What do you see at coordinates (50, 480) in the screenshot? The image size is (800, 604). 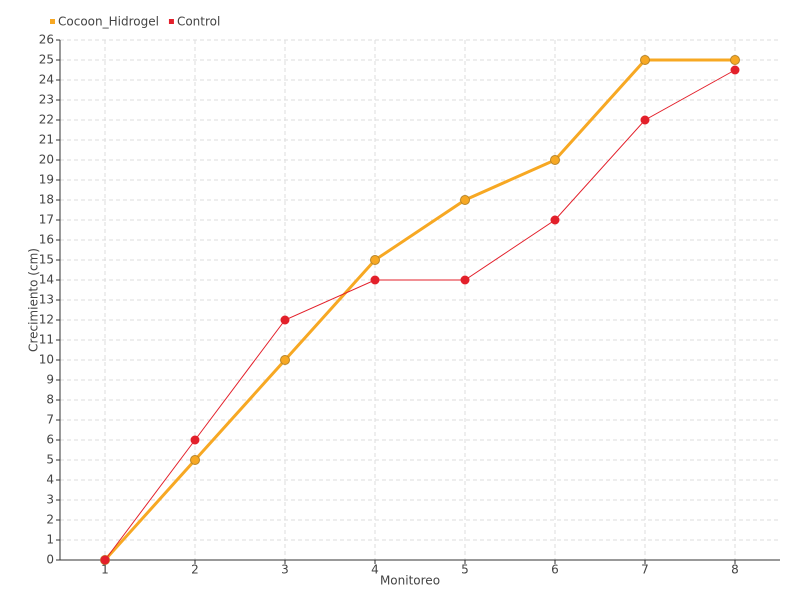 I see `y-tick-label: 4` at bounding box center [50, 480].